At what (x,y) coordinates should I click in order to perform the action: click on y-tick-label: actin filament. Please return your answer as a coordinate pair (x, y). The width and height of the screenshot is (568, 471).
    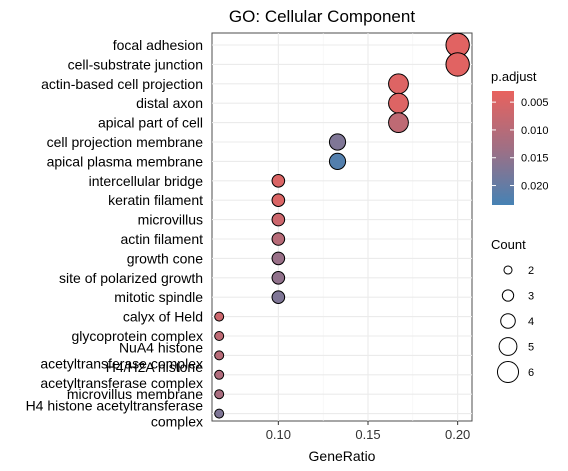
    Looking at the image, I should click on (162, 239).